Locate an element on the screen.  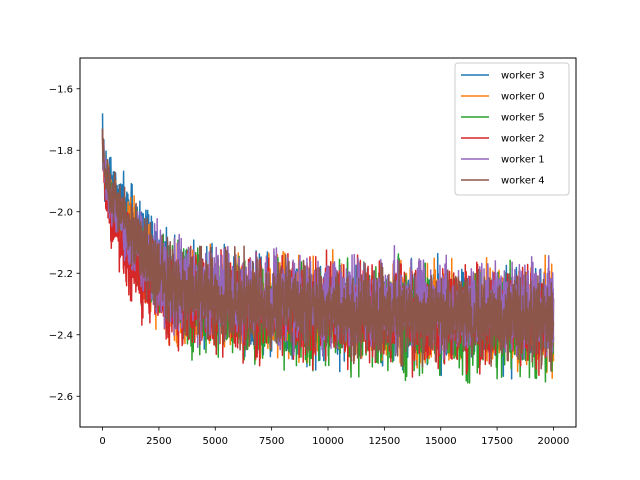
x-tick-label: 12500 is located at coordinates (384, 441).